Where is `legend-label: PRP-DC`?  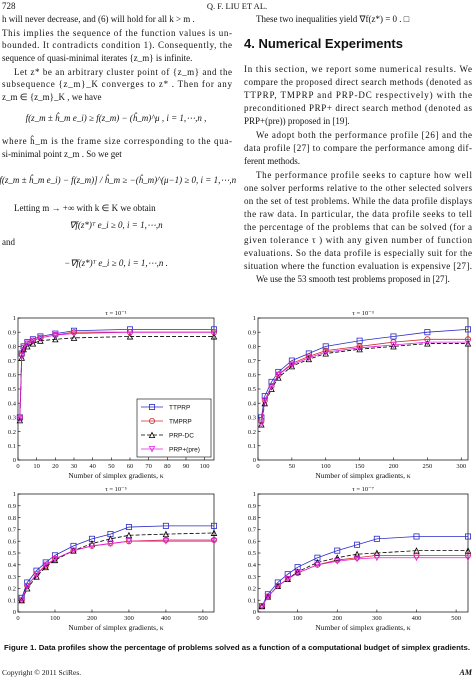 legend-label: PRP-DC is located at coordinates (181, 435).